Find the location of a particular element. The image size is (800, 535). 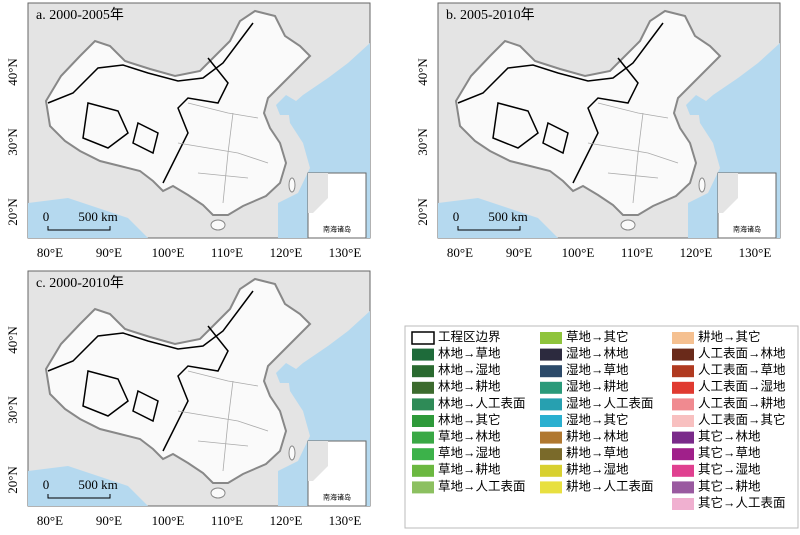

legend-label: 其它→湿地 is located at coordinates (729, 469).